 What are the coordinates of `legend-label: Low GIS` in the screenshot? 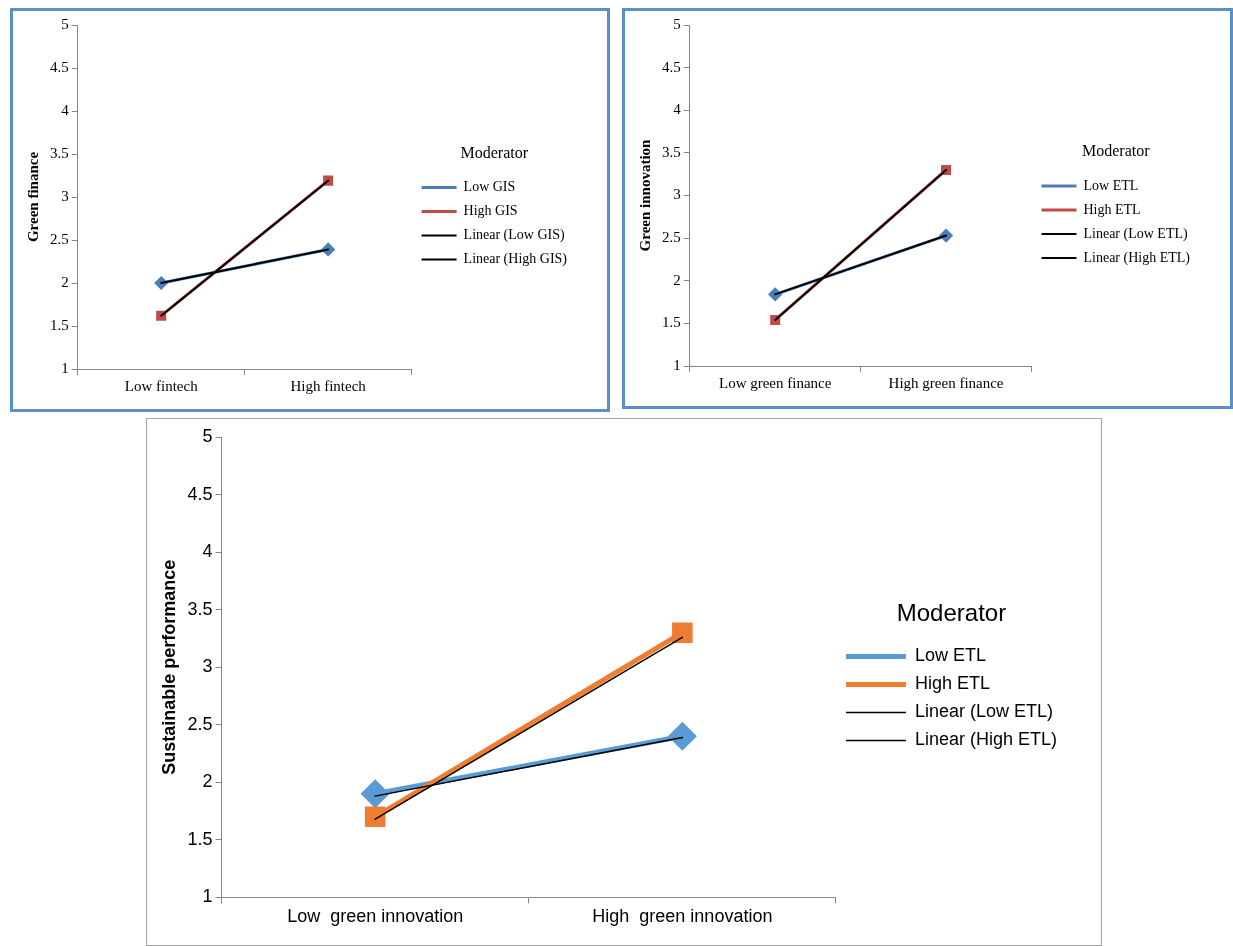 It's located at (489, 187).